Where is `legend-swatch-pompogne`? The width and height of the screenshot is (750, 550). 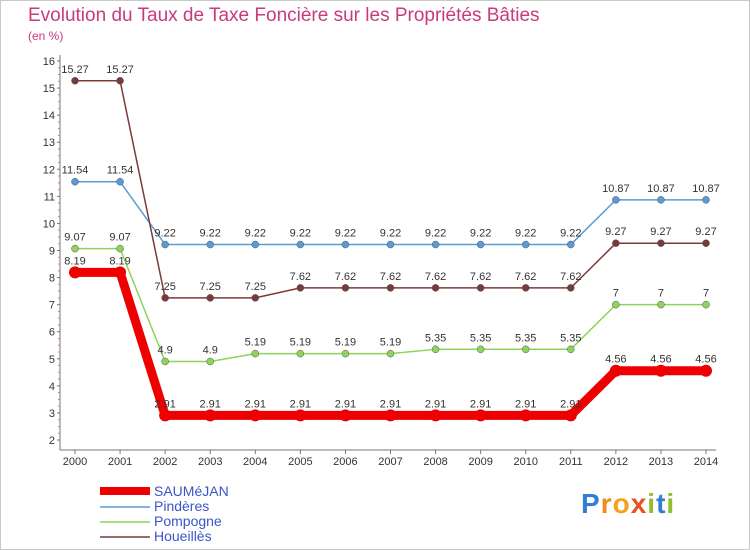 legend-swatch-pompogne is located at coordinates (125, 522).